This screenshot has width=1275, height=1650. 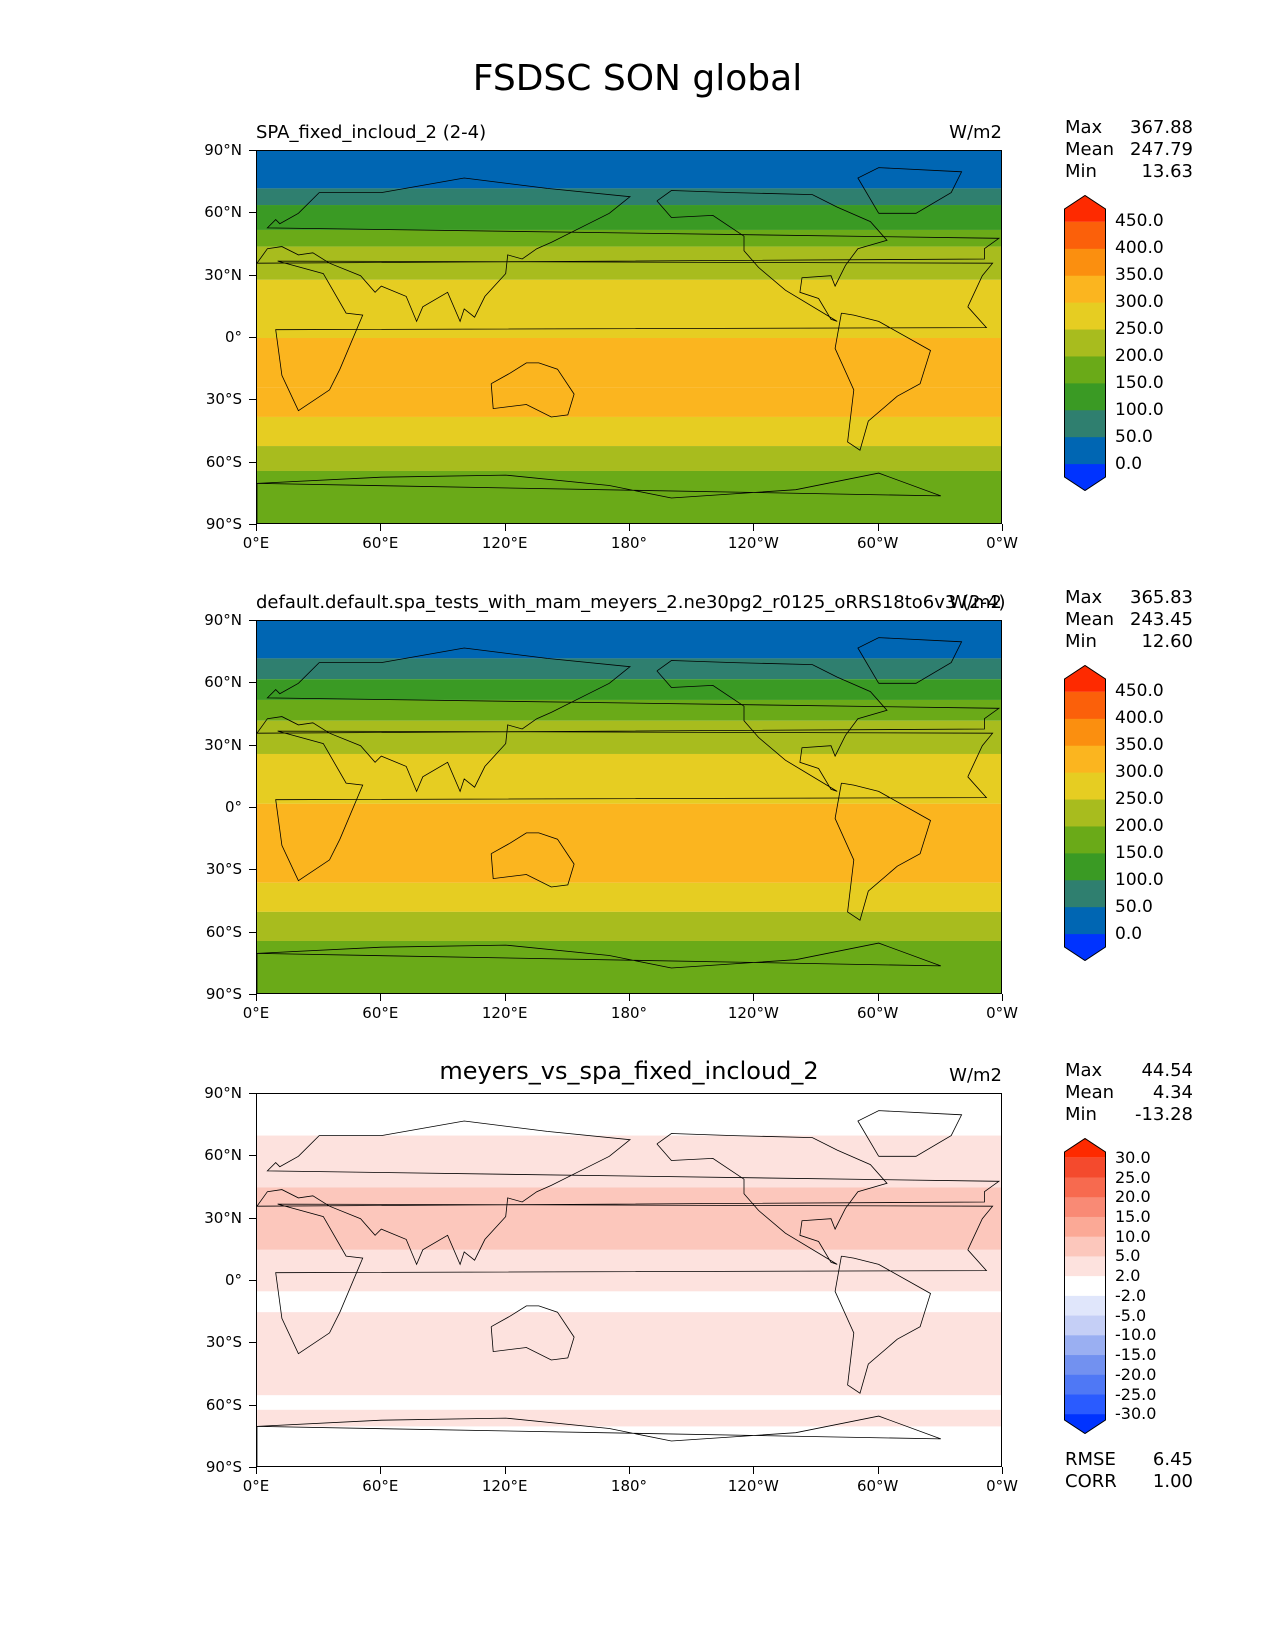 I want to click on y-tick-label: 60°S, so click(x=223, y=1404).